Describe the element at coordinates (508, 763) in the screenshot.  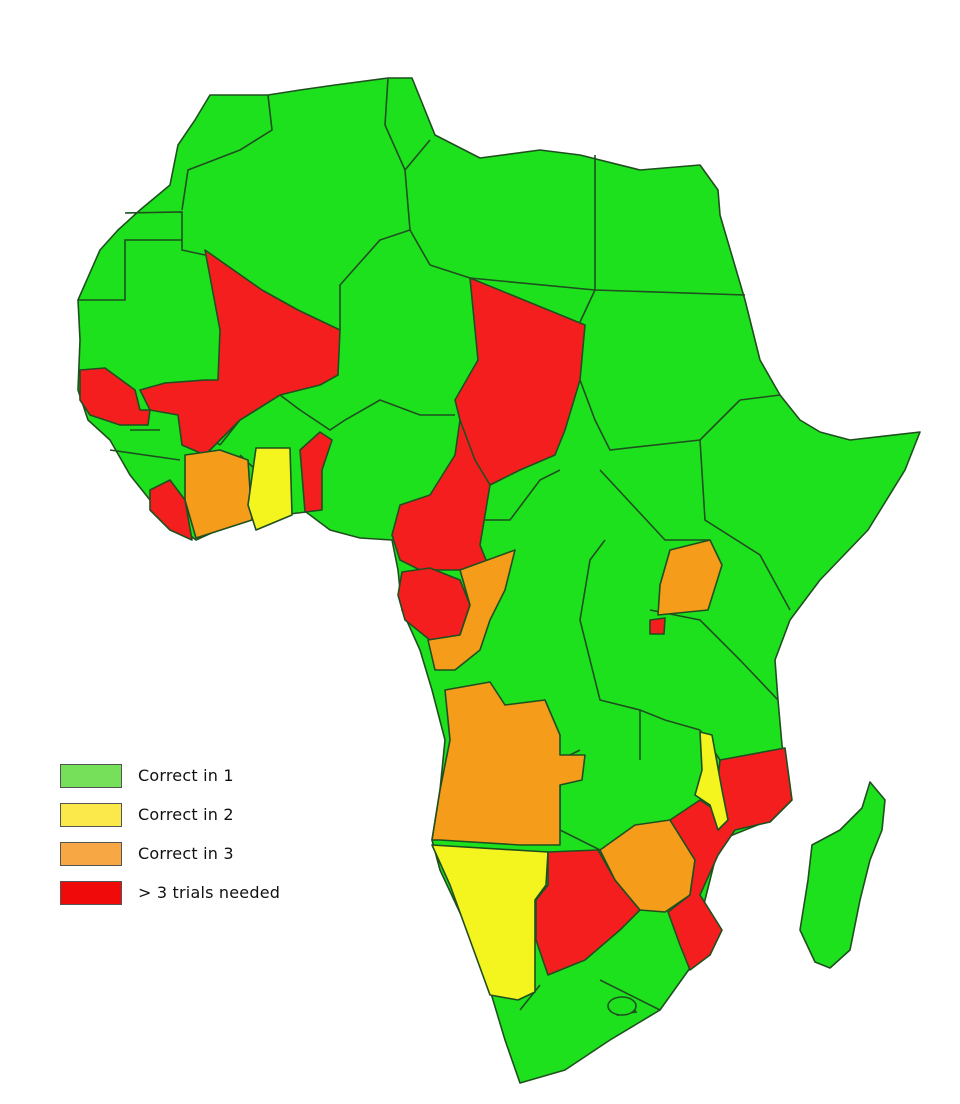
I see `region-angola` at that location.